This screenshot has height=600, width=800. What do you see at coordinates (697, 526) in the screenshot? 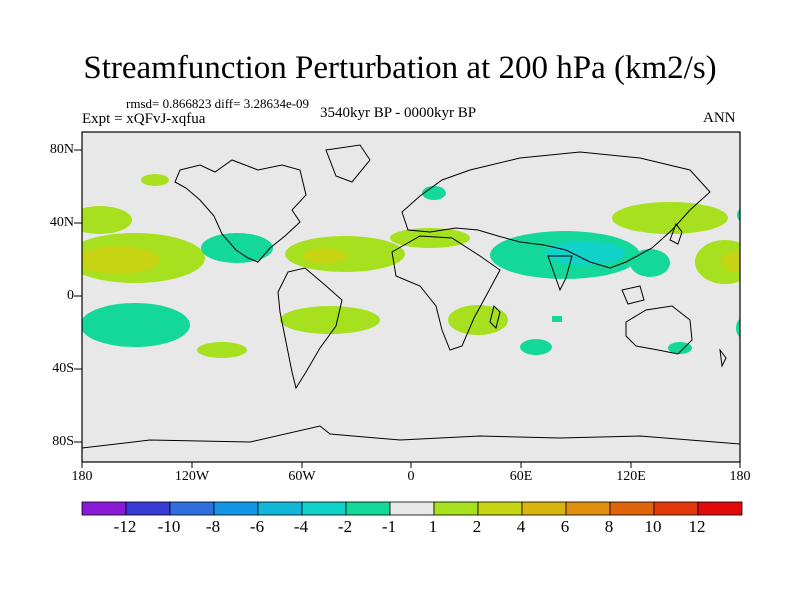
I see `colorbar-label: 12` at bounding box center [697, 526].